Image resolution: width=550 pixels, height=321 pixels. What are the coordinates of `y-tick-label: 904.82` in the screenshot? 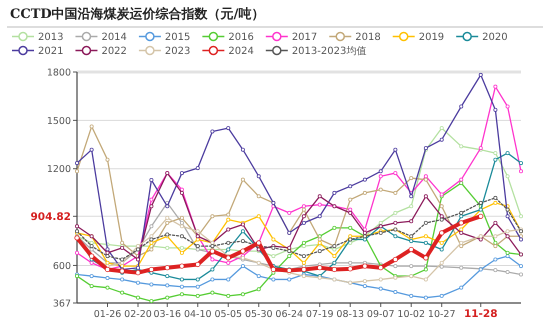 It's located at (50, 216).